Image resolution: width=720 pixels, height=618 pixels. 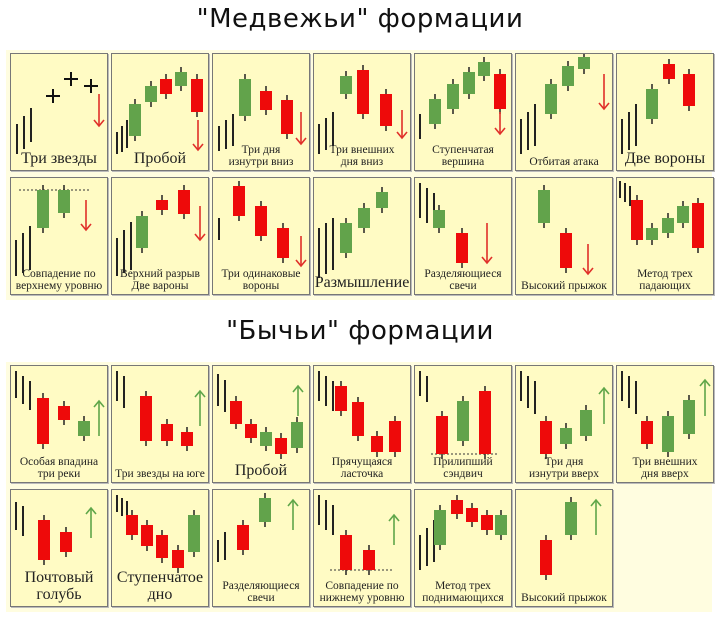 What do you see at coordinates (59, 279) in the screenshot?
I see `pattern-label: Совпадение по верхнему уровню` at bounding box center [59, 279].